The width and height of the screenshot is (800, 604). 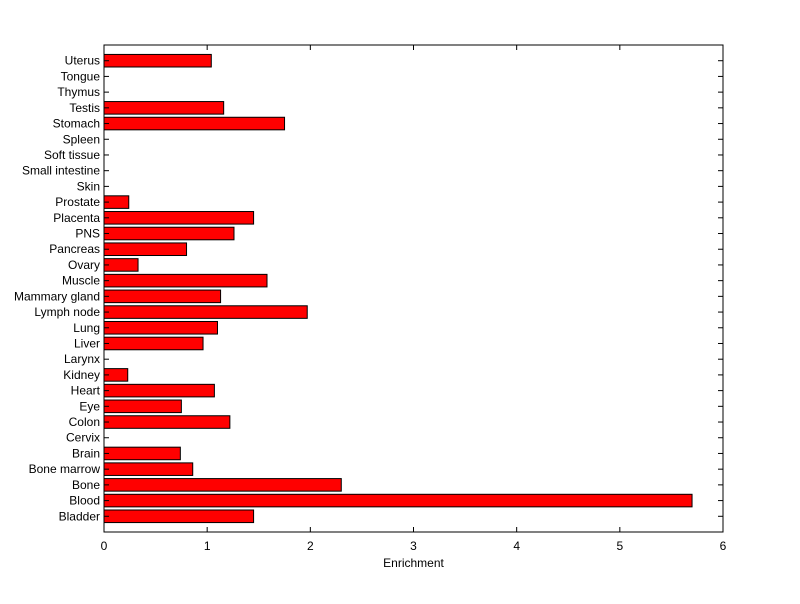 What do you see at coordinates (153, 343) in the screenshot?
I see `bar-liver` at bounding box center [153, 343].